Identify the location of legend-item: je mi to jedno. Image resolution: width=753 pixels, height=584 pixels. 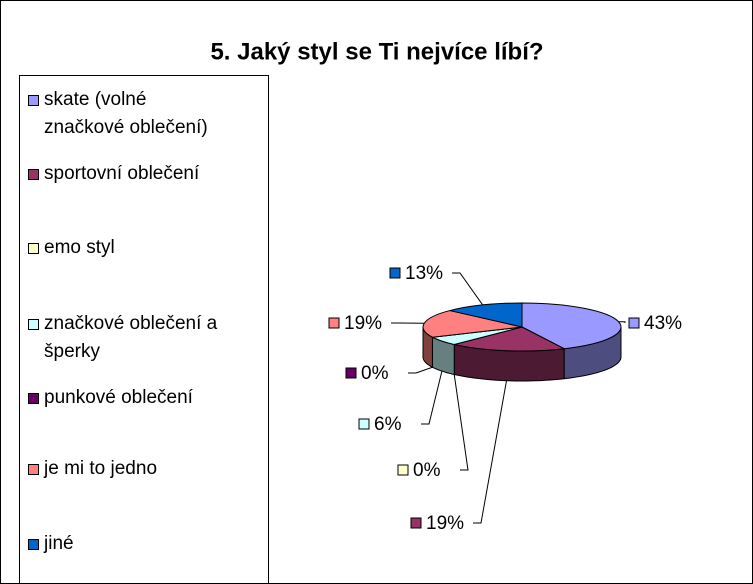
(126, 469).